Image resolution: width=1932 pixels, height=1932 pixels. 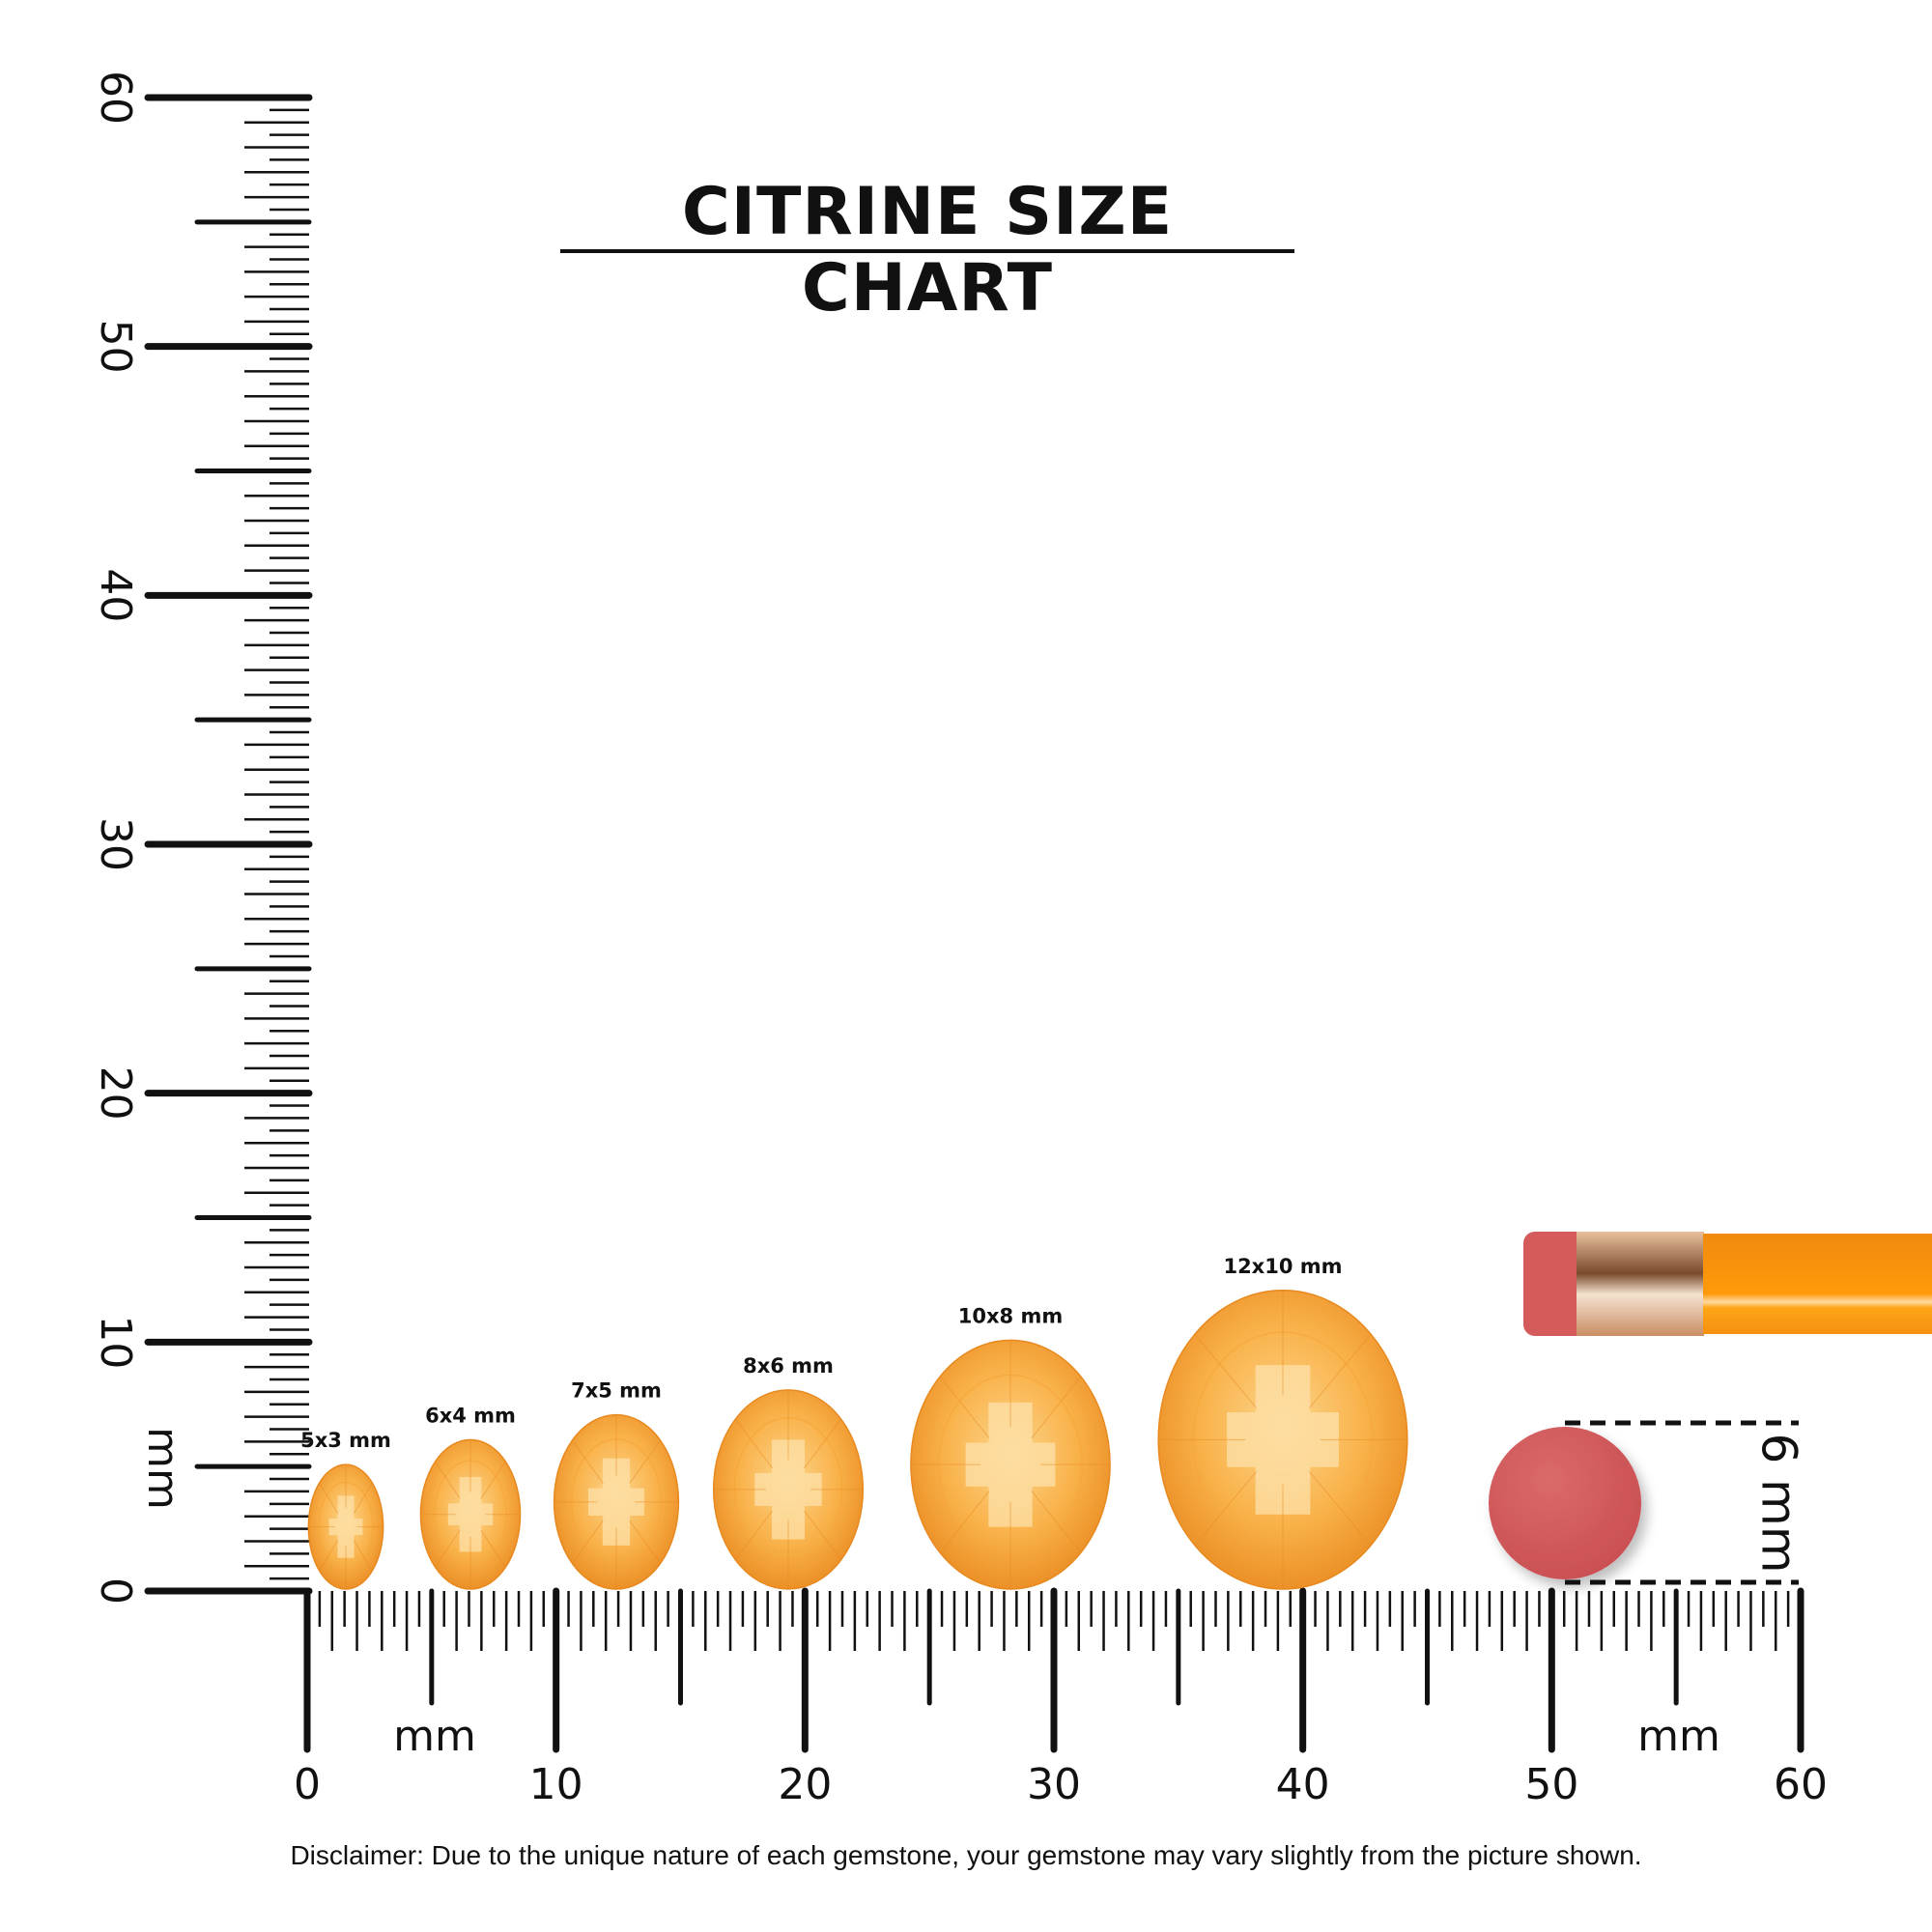 What do you see at coordinates (115, 1342) in the screenshot?
I see `vertical-tick-label: 10` at bounding box center [115, 1342].